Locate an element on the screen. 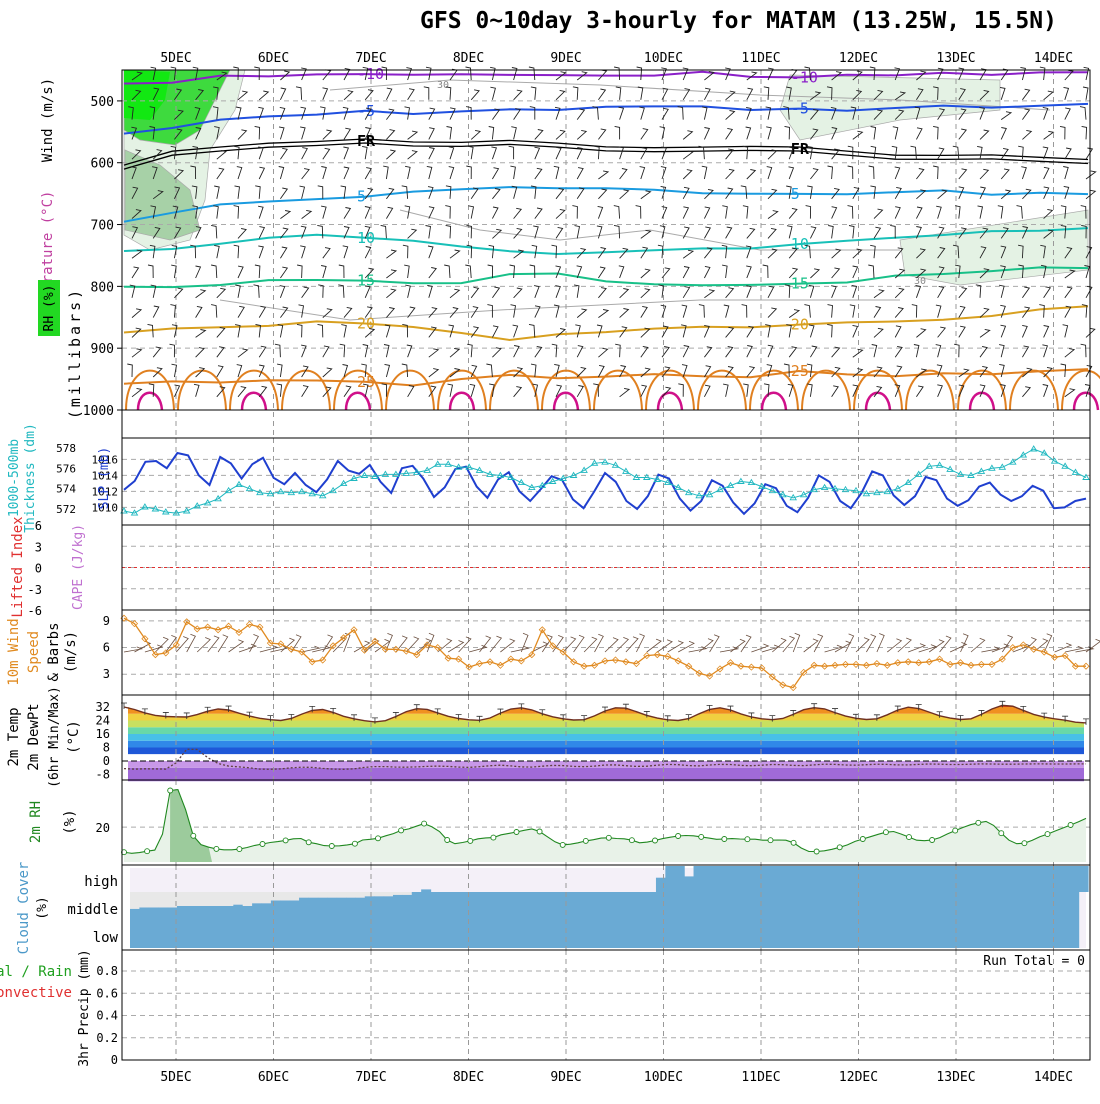 The height and width of the screenshot is (1104, 1100). slp-tick-label-left: 1012 is located at coordinates (105, 491).